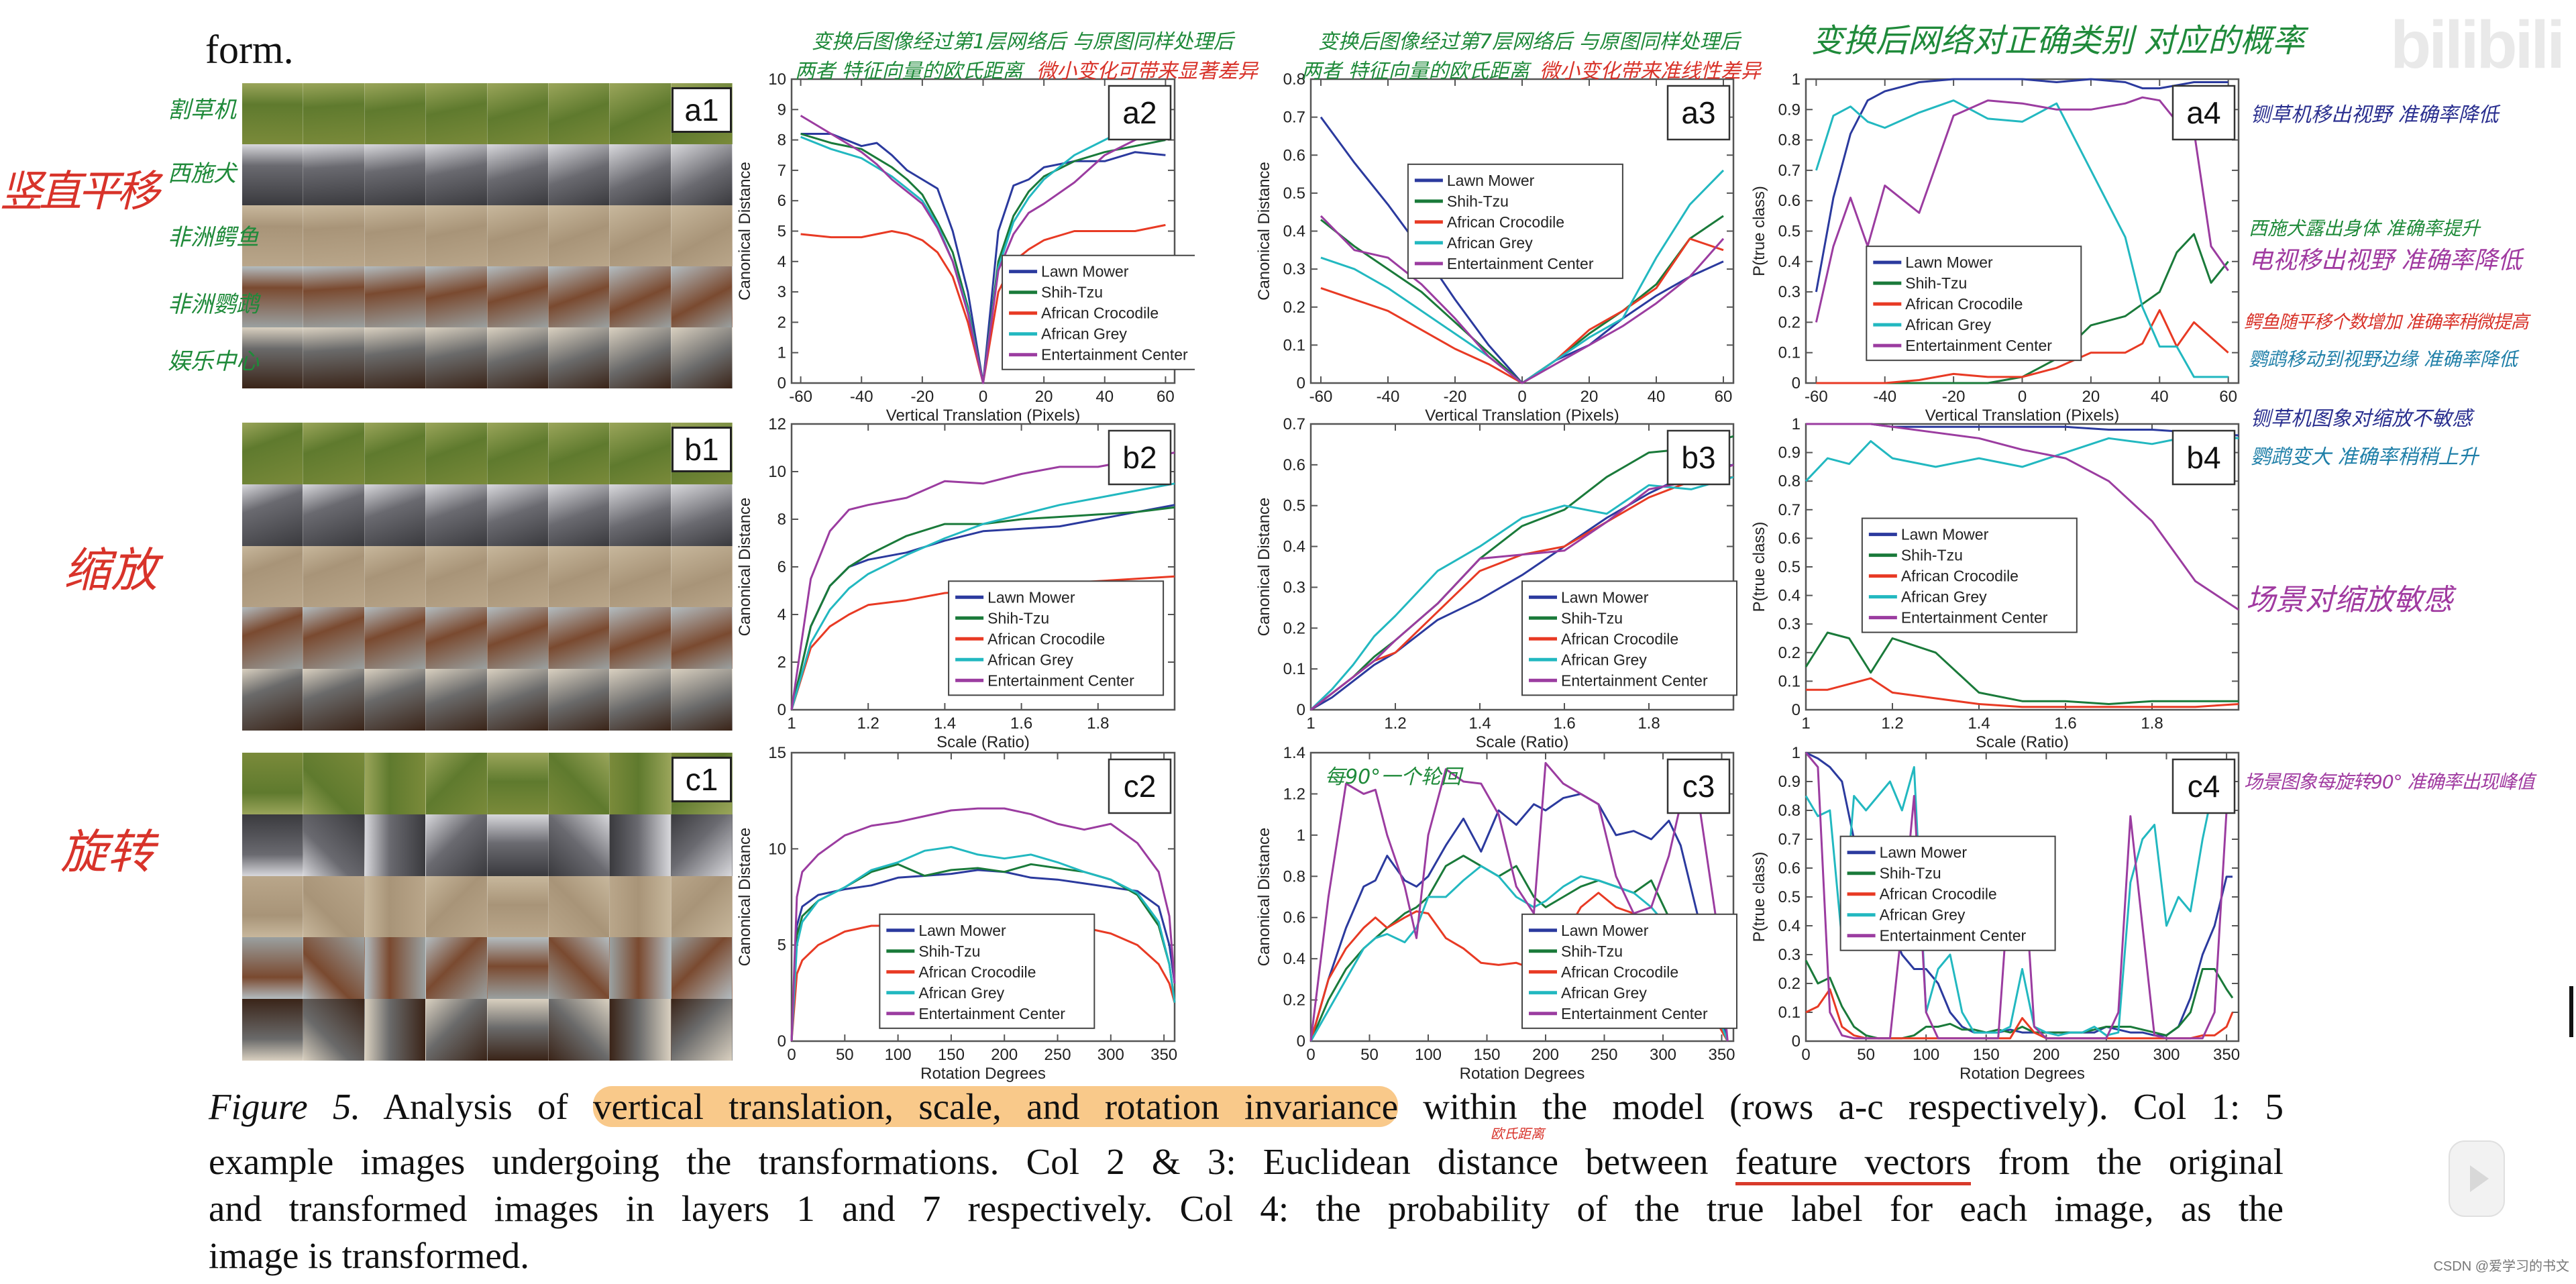 This screenshot has width=2576, height=1284. I want to click on x-tick-label: 60, so click(1166, 397).